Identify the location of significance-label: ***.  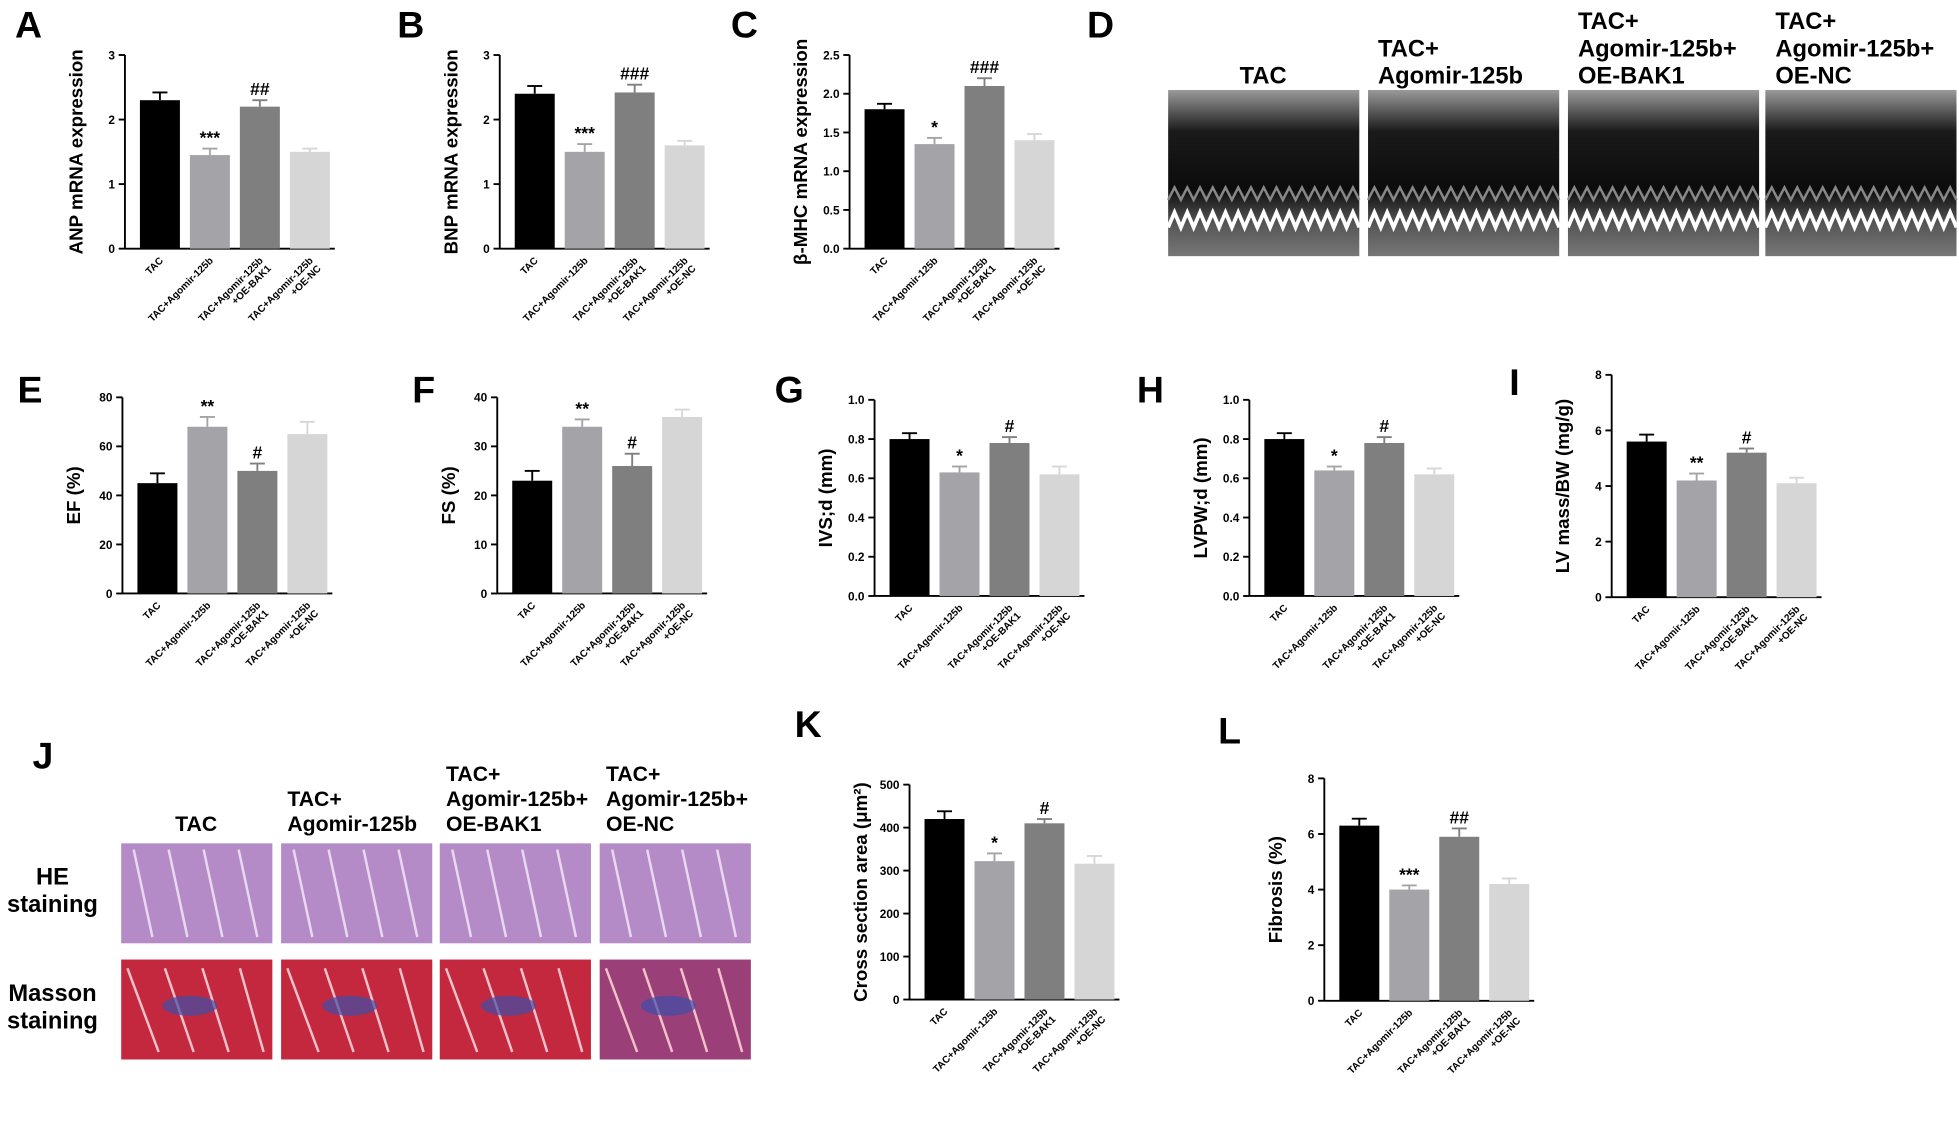
(210, 138).